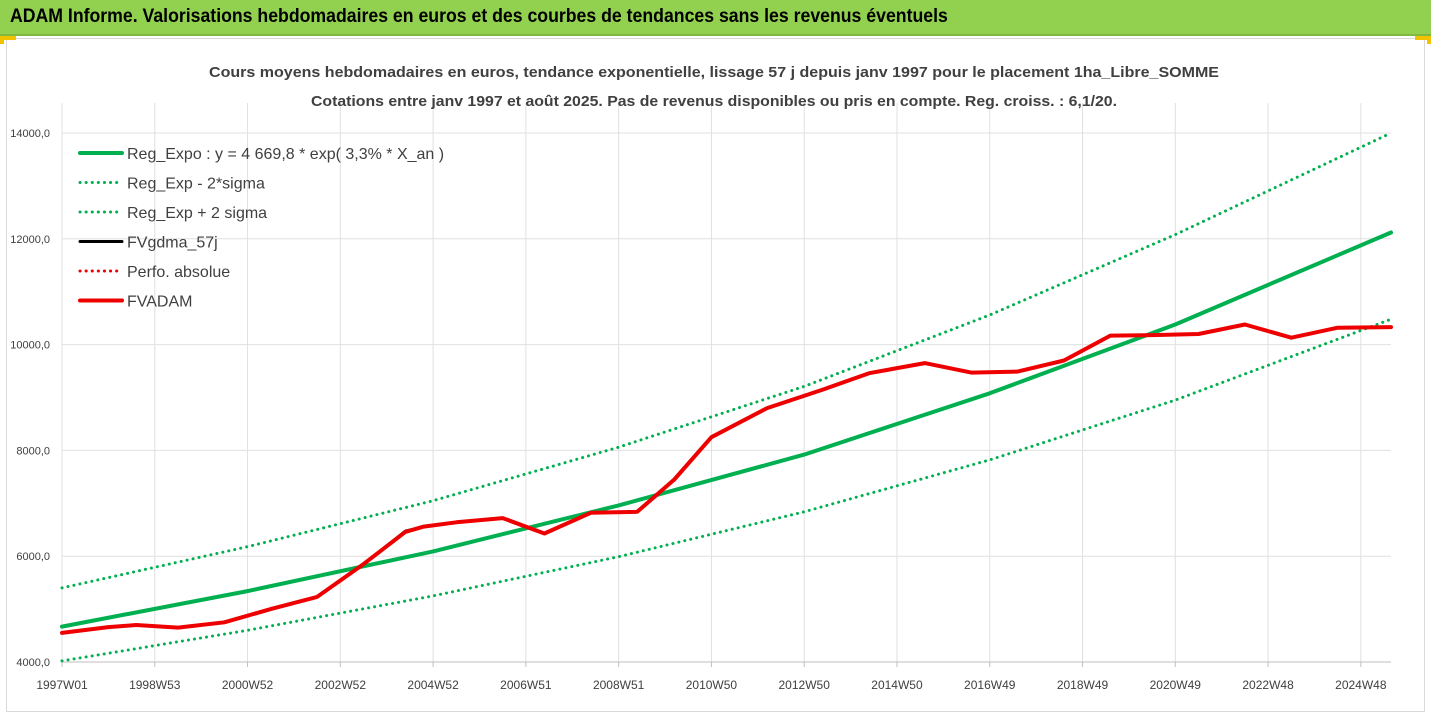 The width and height of the screenshot is (1431, 718). What do you see at coordinates (2, 40) in the screenshot?
I see `frame-corner-top-left-v` at bounding box center [2, 40].